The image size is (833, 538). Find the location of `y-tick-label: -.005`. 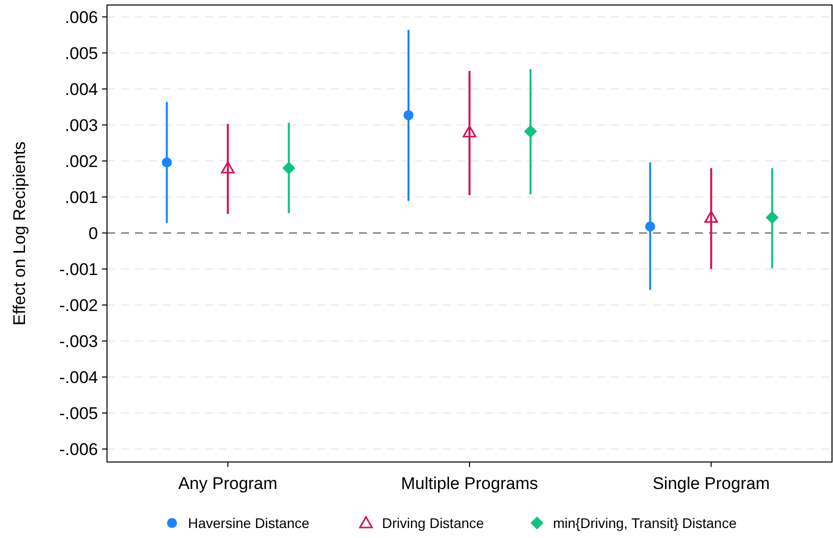

y-tick-label: -.005 is located at coordinates (78, 413).